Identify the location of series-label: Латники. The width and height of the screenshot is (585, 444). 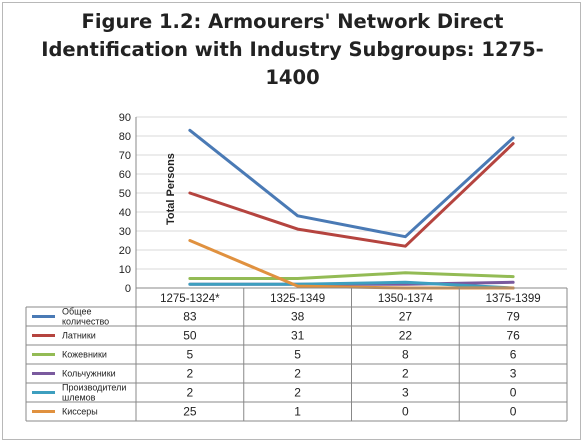
(79, 336).